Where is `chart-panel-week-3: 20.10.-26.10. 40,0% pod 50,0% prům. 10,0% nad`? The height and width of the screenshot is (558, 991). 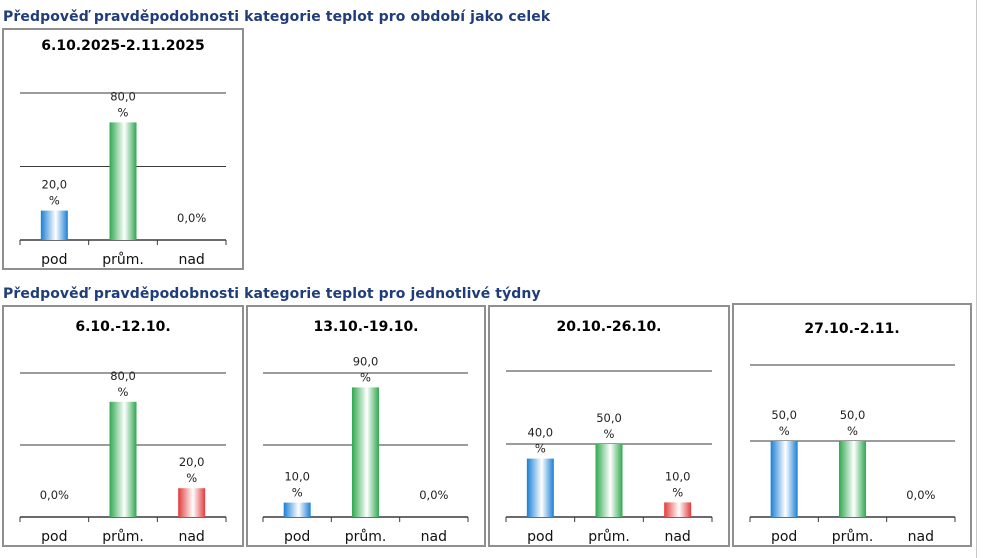
chart-panel-week-3: 20.10.-26.10. 40,0% pod 50,0% prům. 10,0% nad is located at coordinates (609, 426).